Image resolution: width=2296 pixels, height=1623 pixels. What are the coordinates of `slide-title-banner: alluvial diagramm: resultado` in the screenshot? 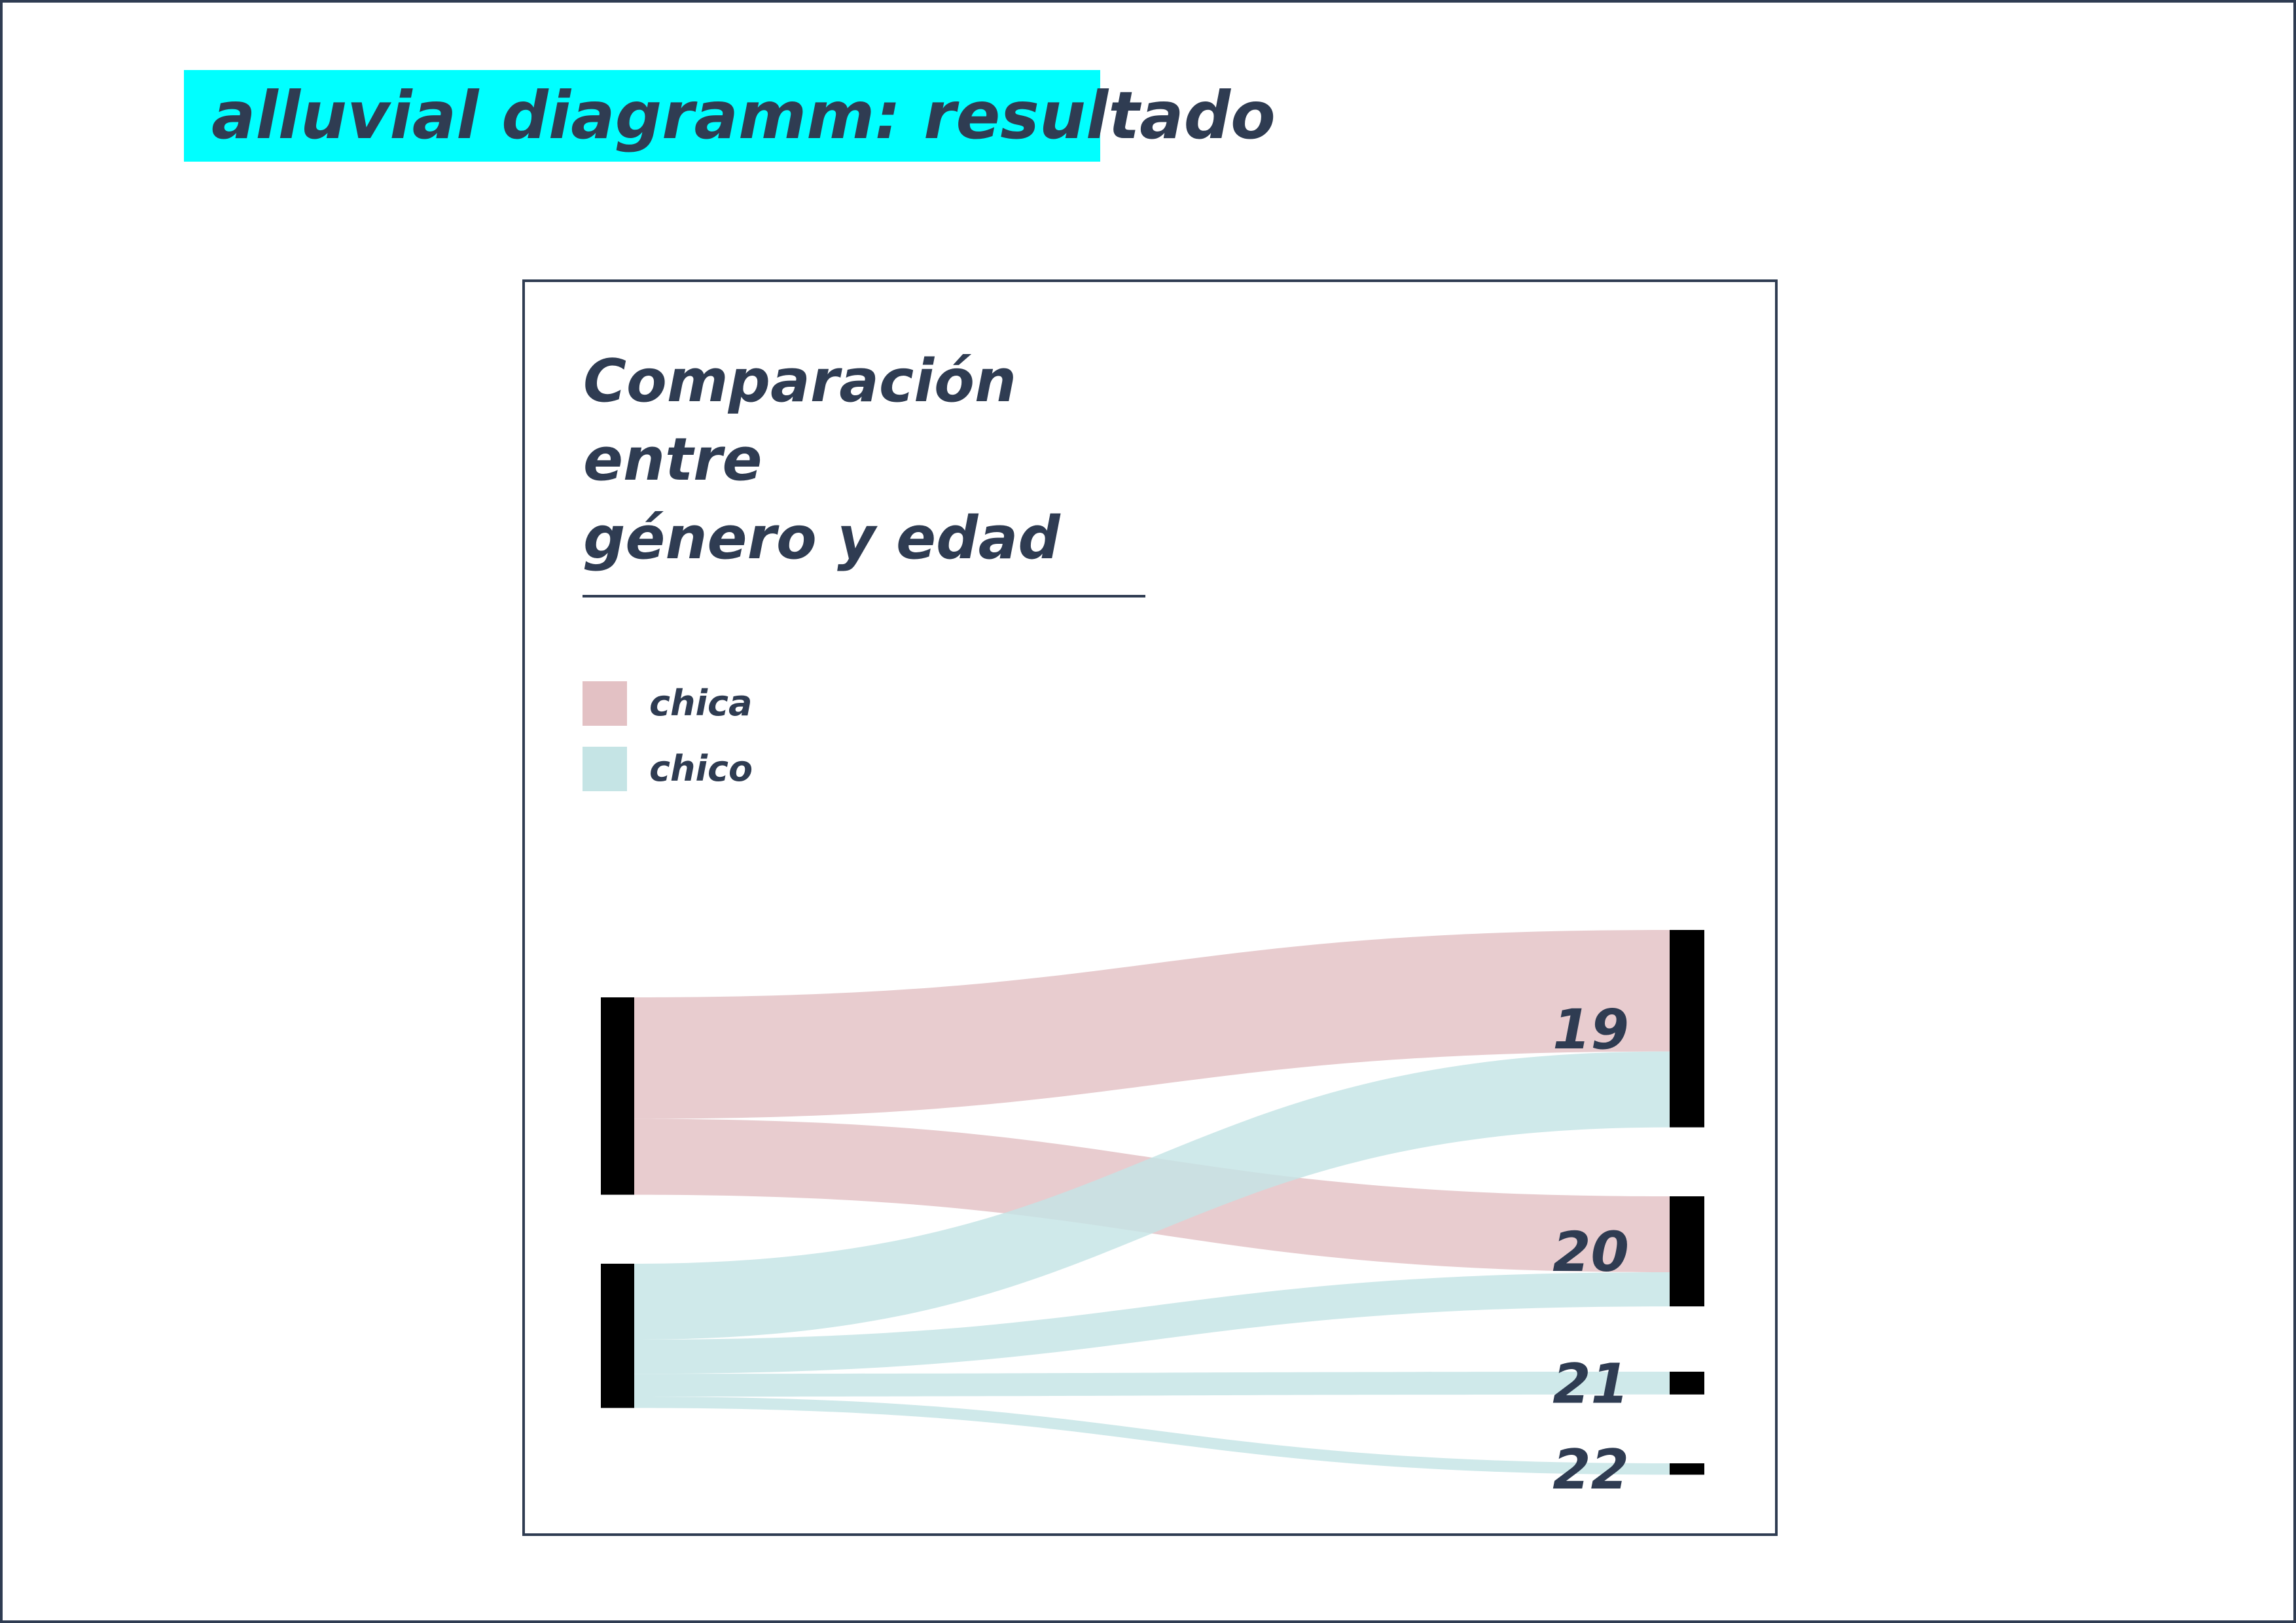 It's located at (730, 116).